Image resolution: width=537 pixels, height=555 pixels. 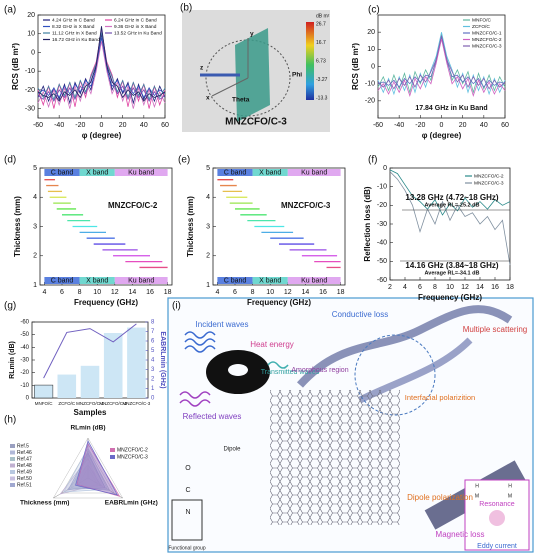 I want to click on axis-name: x, so click(x=208, y=98).